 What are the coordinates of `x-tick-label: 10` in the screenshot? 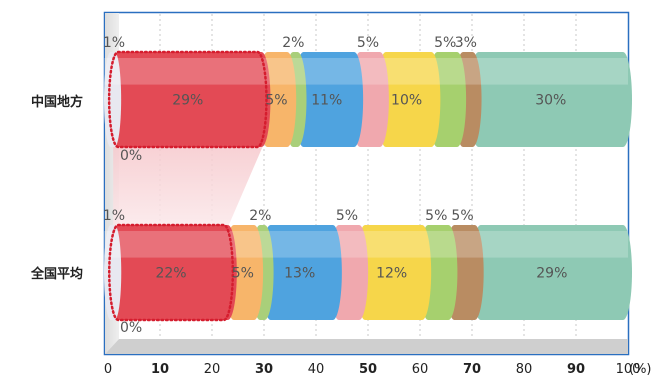 It's located at (160, 369).